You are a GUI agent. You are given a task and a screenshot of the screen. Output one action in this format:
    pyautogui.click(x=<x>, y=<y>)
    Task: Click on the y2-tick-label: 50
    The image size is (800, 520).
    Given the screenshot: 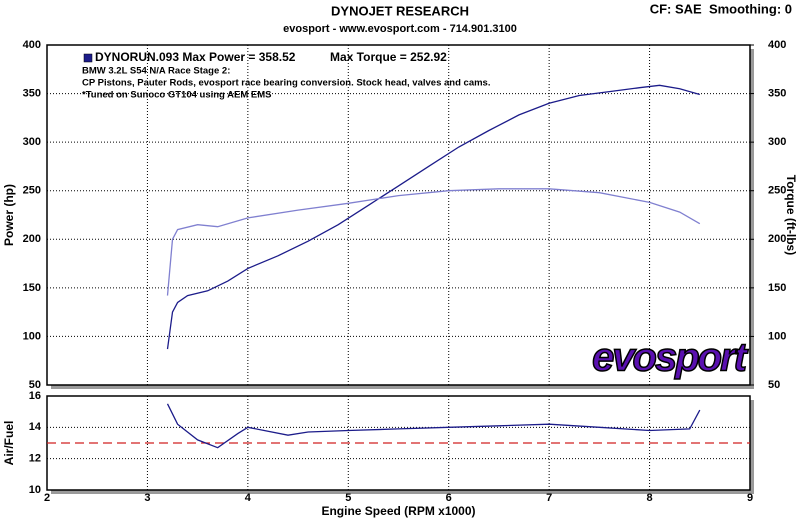 What is the action you would take?
    pyautogui.click(x=774, y=385)
    